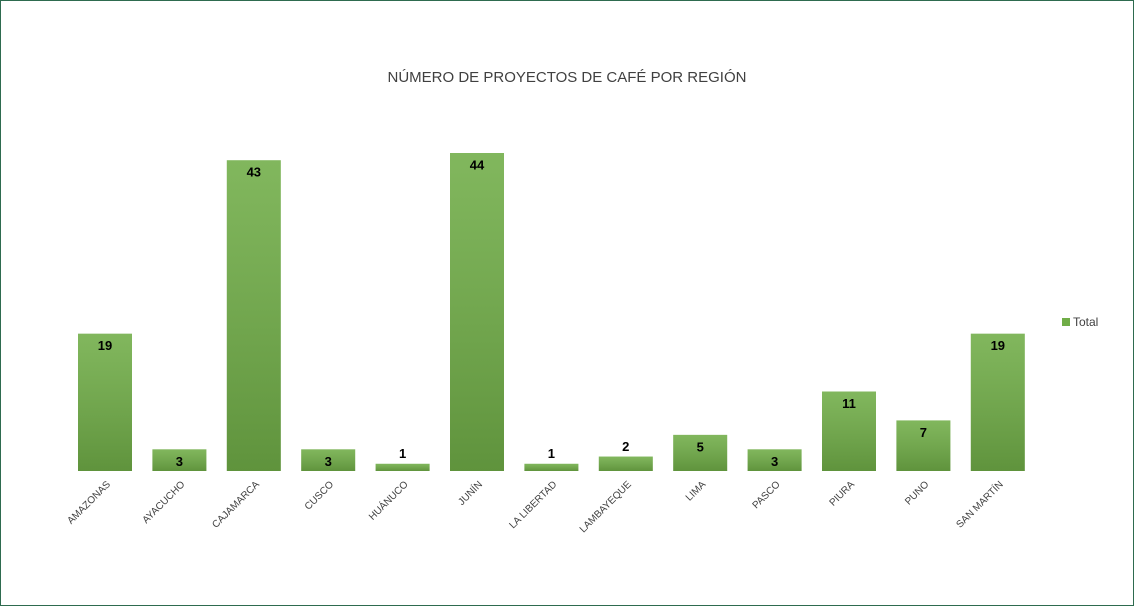  What do you see at coordinates (1085, 322) in the screenshot?
I see `legend-label: Total` at bounding box center [1085, 322].